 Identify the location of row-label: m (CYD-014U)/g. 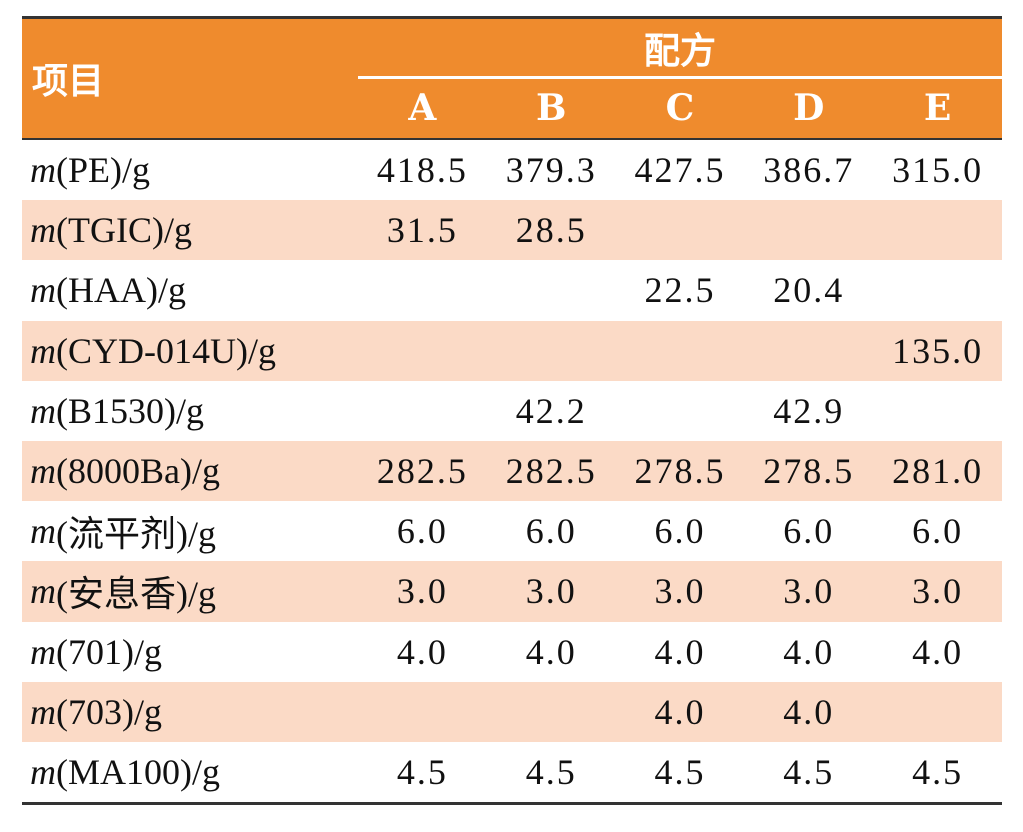
(153, 350).